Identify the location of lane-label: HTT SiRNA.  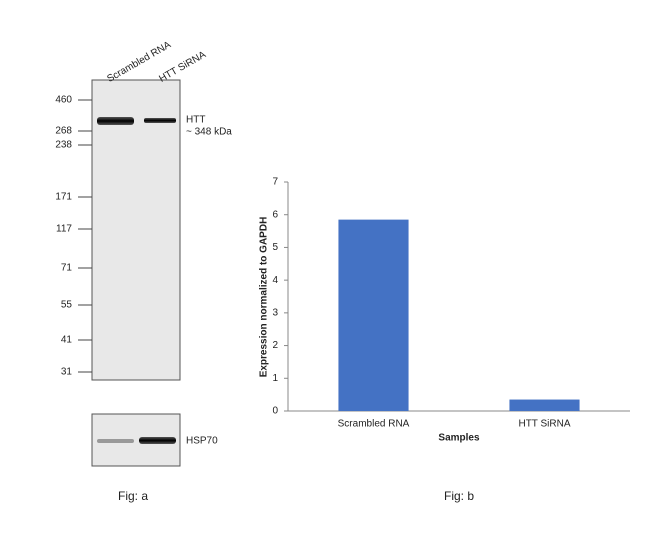
(182, 67).